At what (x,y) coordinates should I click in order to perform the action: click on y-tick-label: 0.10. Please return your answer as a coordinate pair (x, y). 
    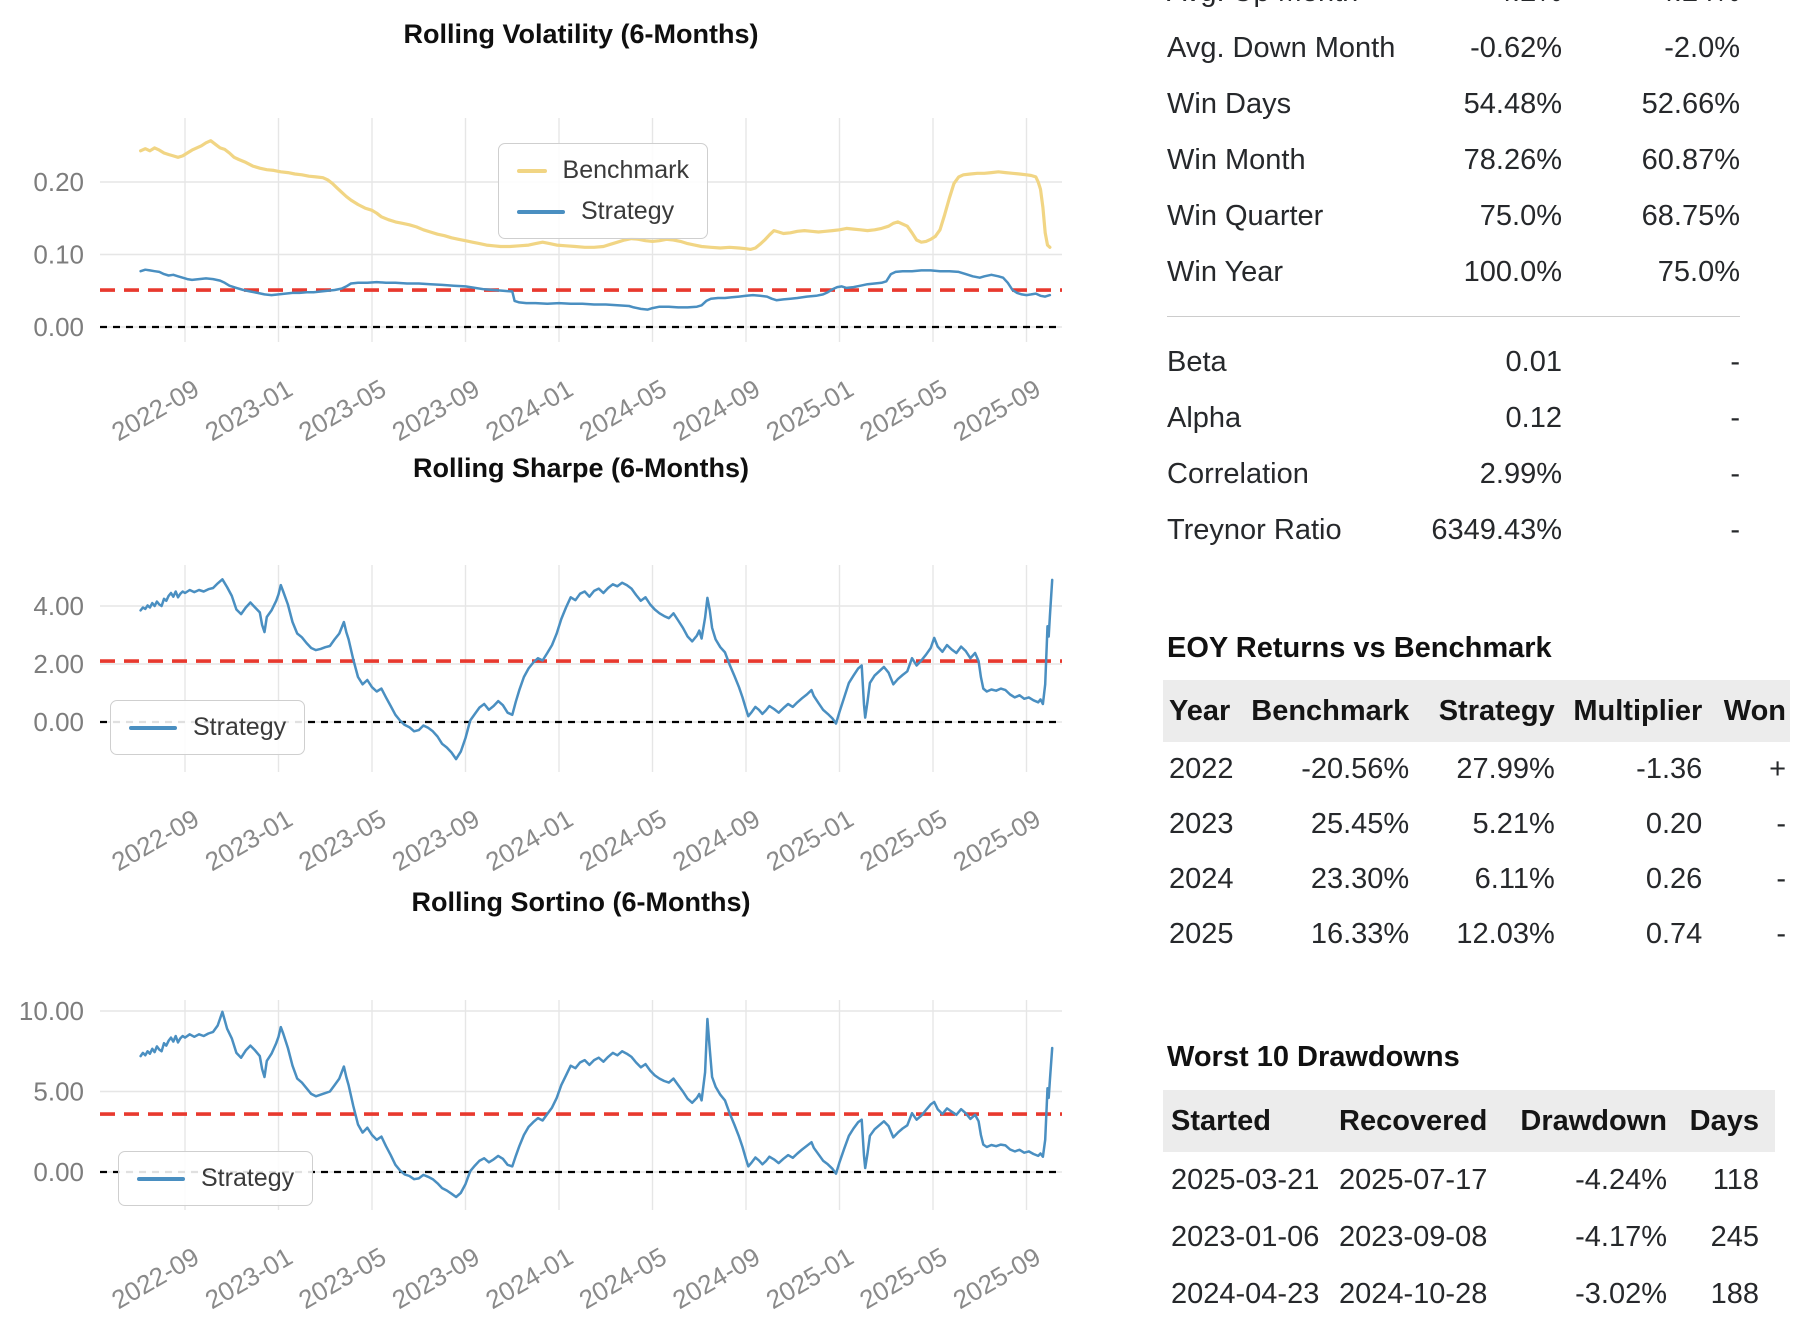
    Looking at the image, I should click on (58, 255).